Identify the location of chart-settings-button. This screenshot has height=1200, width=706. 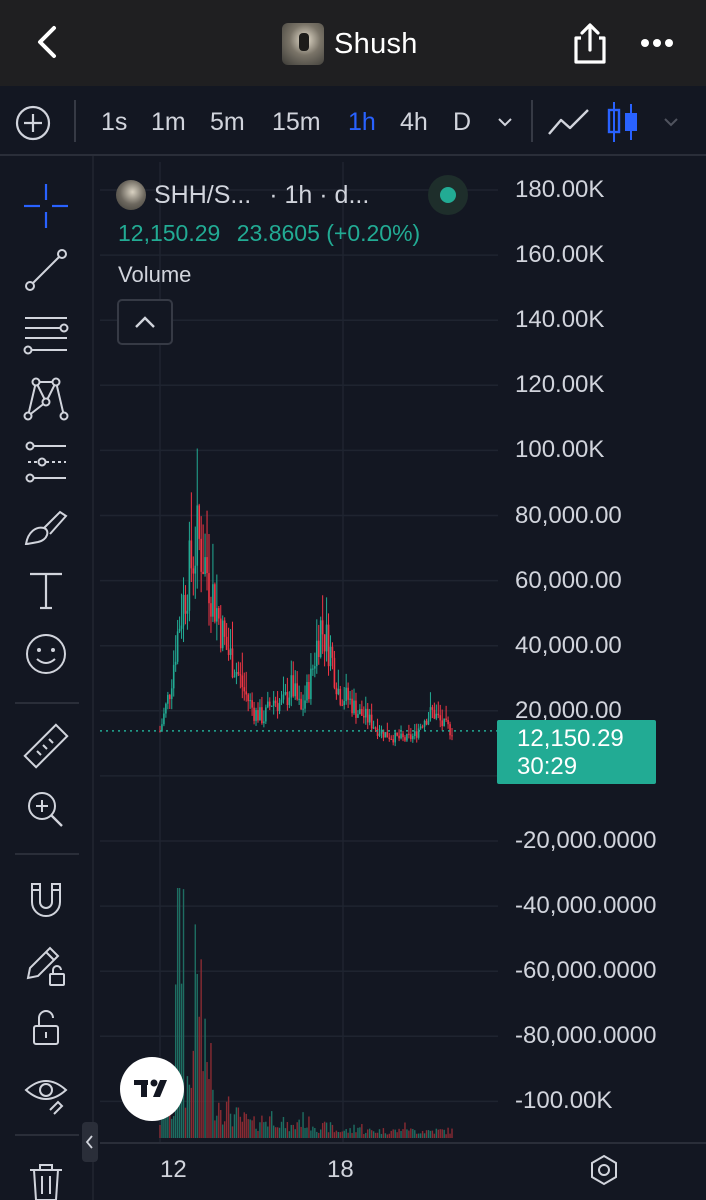
(604, 1170).